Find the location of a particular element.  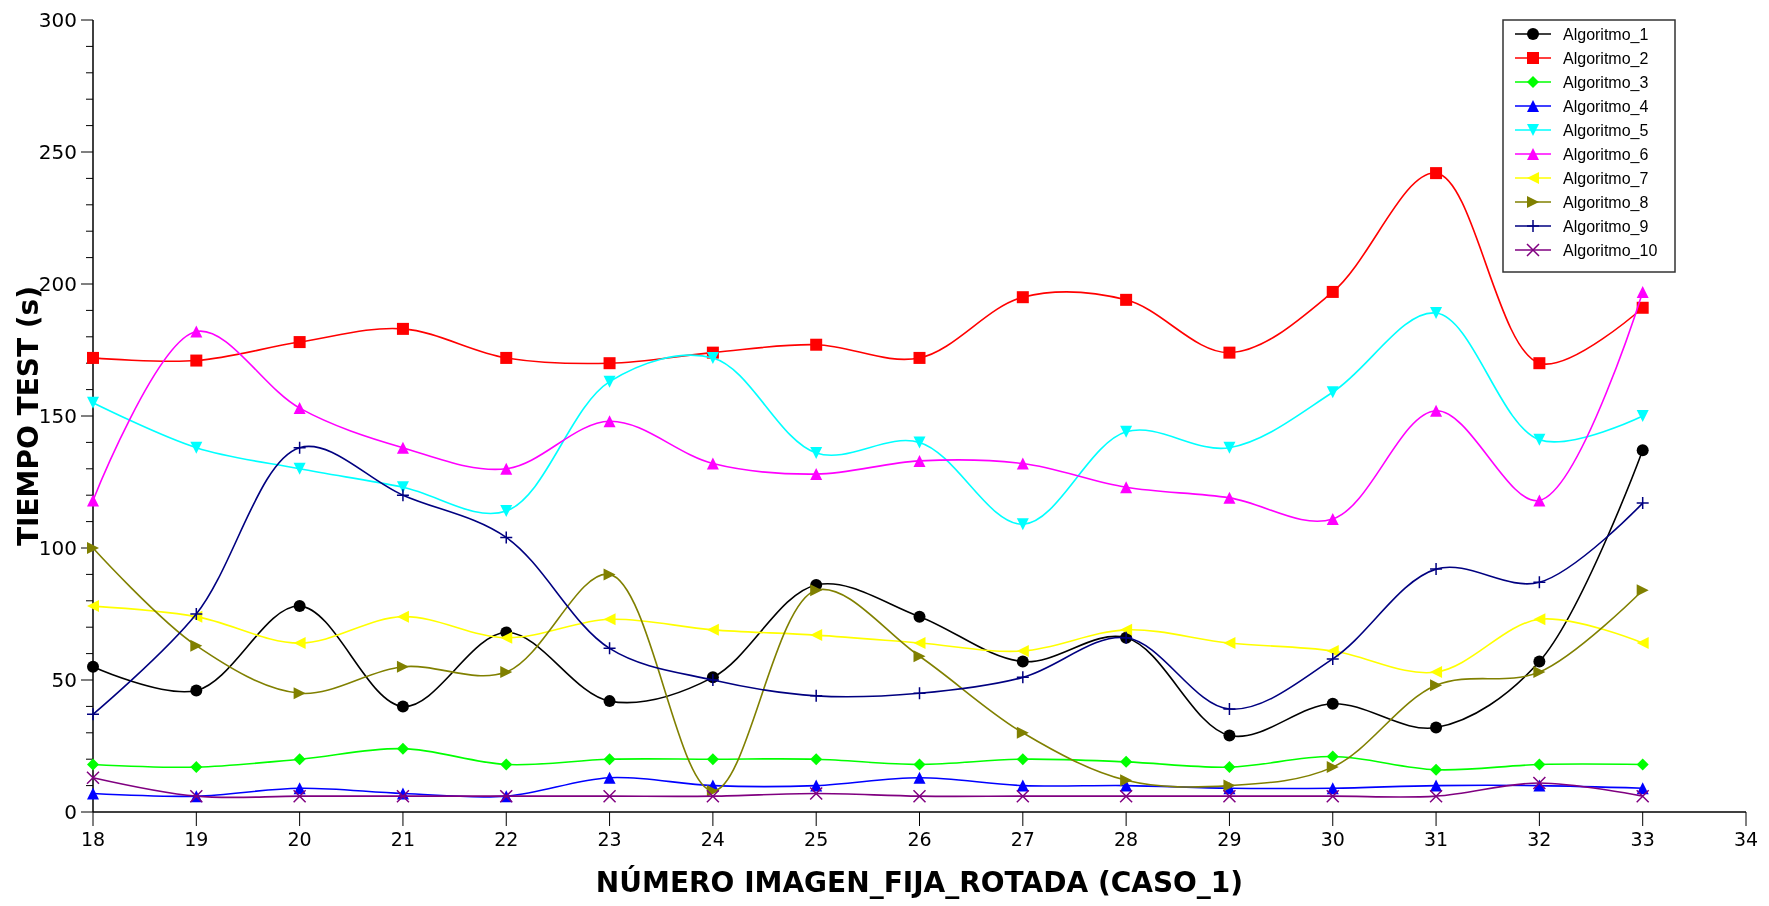

x-tick-label: 23 is located at coordinates (609, 839).